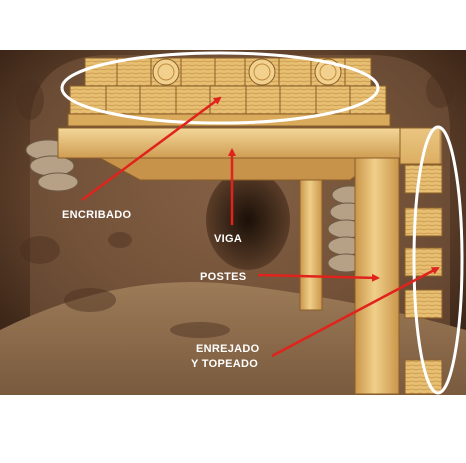  What do you see at coordinates (228, 239) in the screenshot?
I see `label-viga: VIGA` at bounding box center [228, 239].